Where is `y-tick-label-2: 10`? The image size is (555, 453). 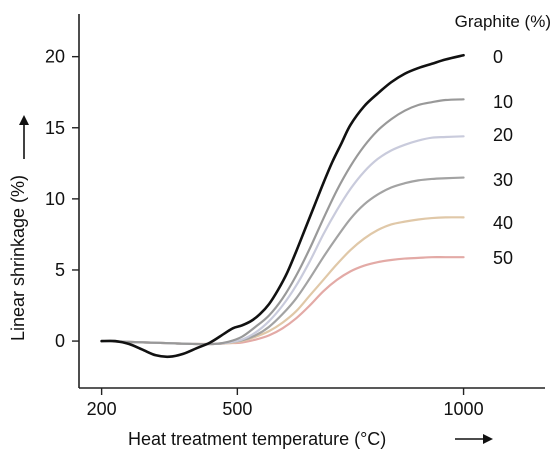
y-tick-label-2: 10 is located at coordinates (55, 199).